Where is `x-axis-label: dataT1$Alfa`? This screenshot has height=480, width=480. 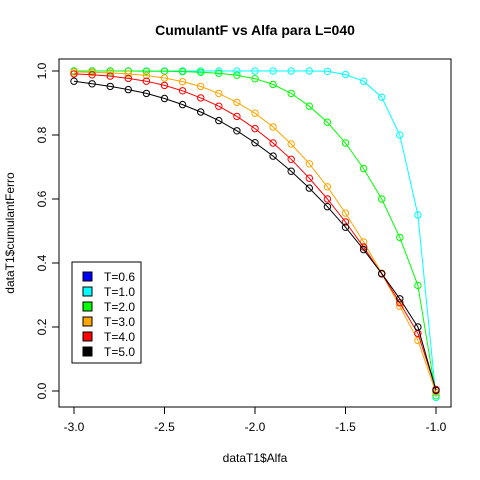 x-axis-label: dataT1$Alfa is located at coordinates (255, 458).